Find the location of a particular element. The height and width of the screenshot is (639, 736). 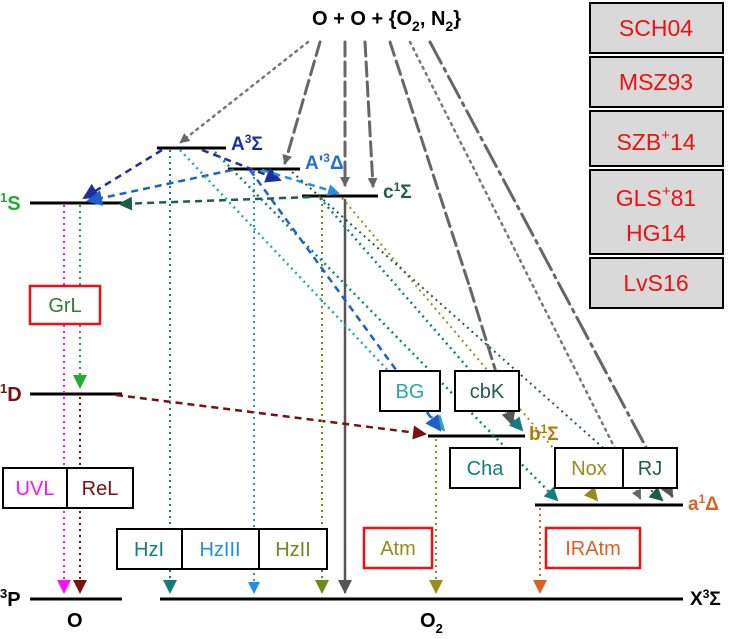

box-cbk is located at coordinates (487, 391).